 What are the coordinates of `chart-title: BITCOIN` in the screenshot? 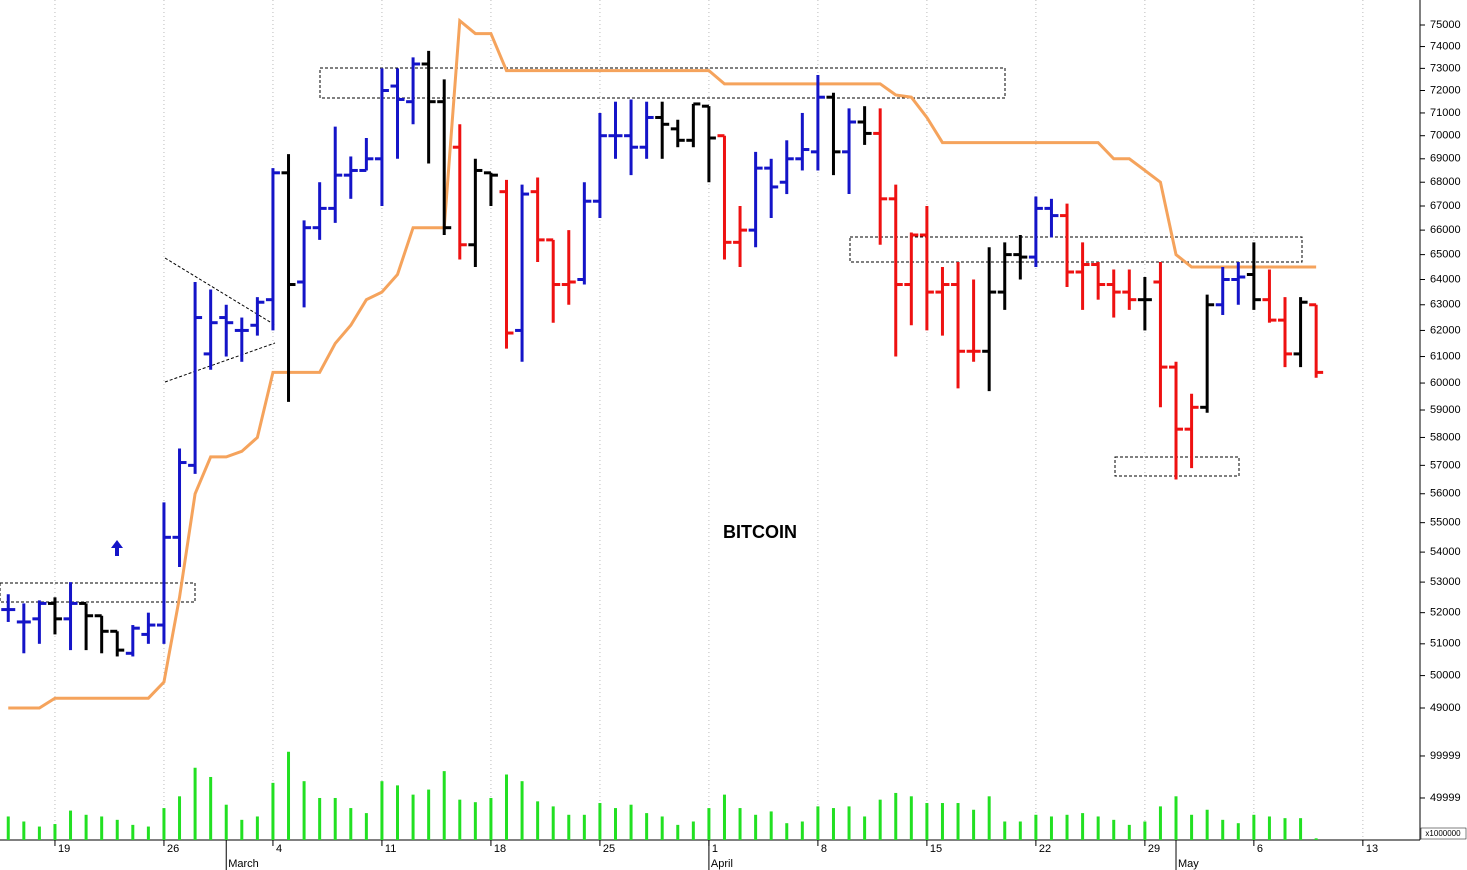 It's located at (760, 532).